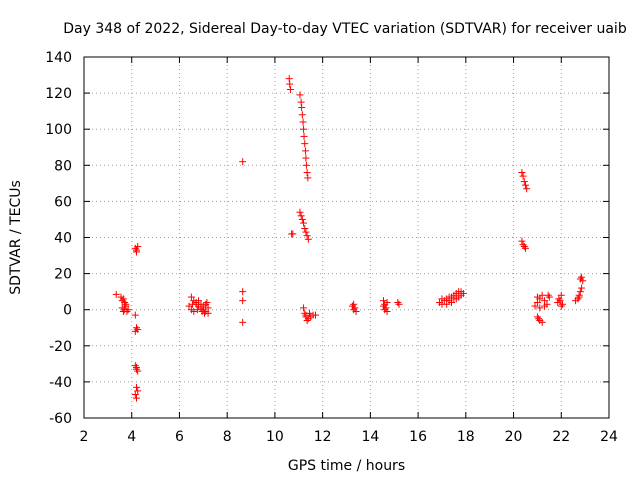  What do you see at coordinates (466, 437) in the screenshot?
I see `x-tick-label: 18` at bounding box center [466, 437].